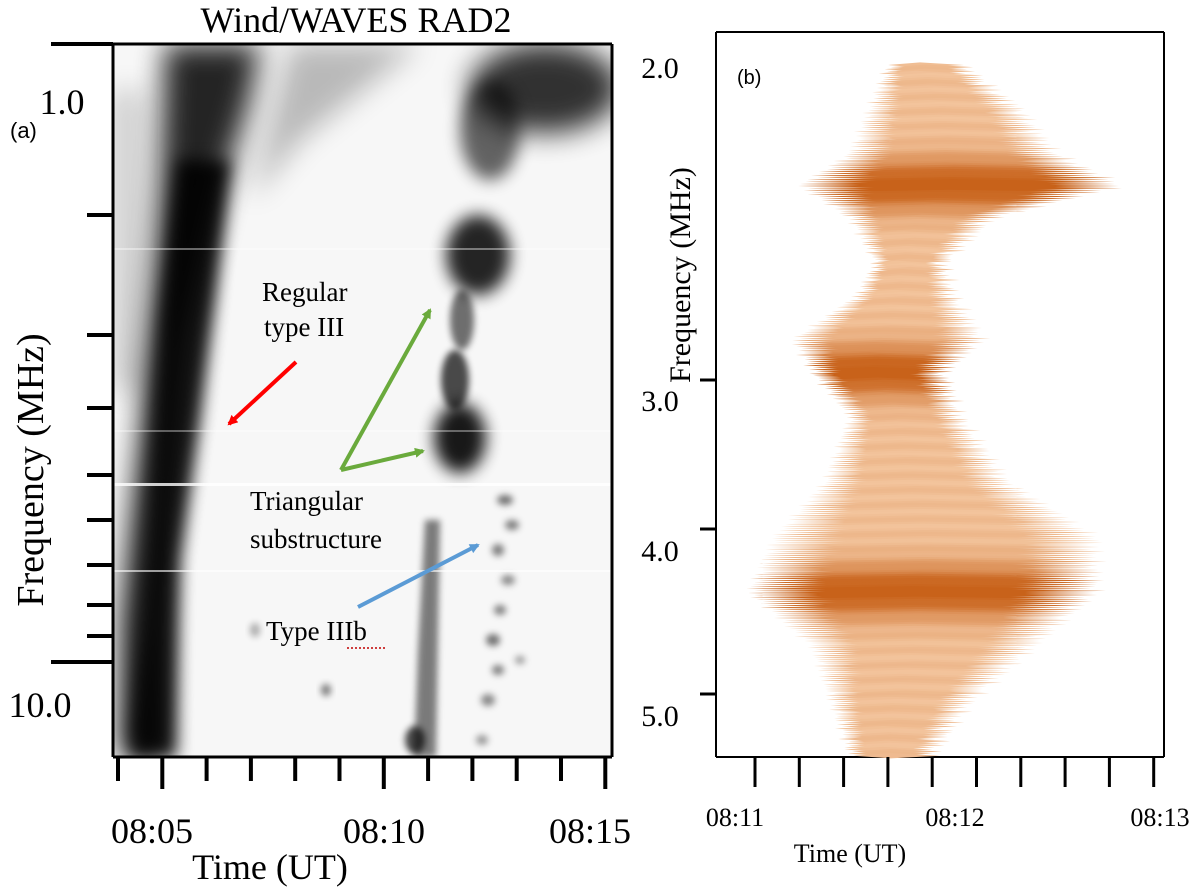 The width and height of the screenshot is (1200, 893). What do you see at coordinates (82, 353) in the screenshot?
I see `panel-a-y-ticks` at bounding box center [82, 353].